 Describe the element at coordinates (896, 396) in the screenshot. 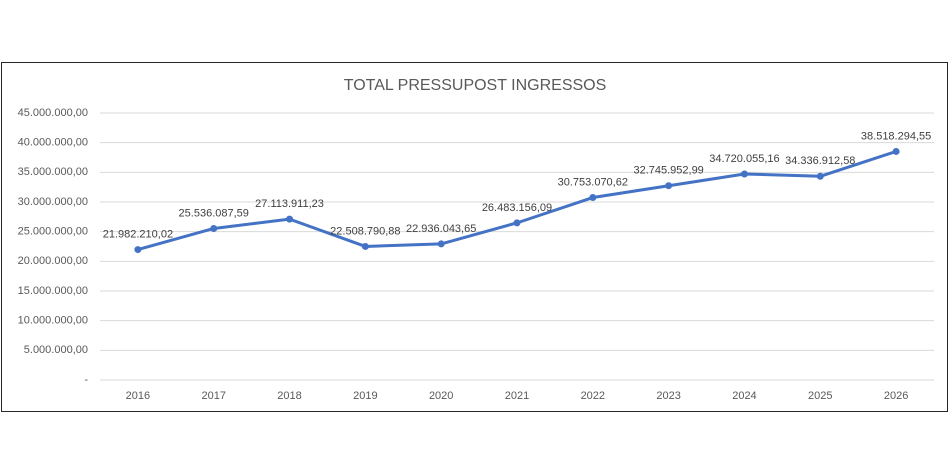

I see `x-tick-label: 2026` at that location.